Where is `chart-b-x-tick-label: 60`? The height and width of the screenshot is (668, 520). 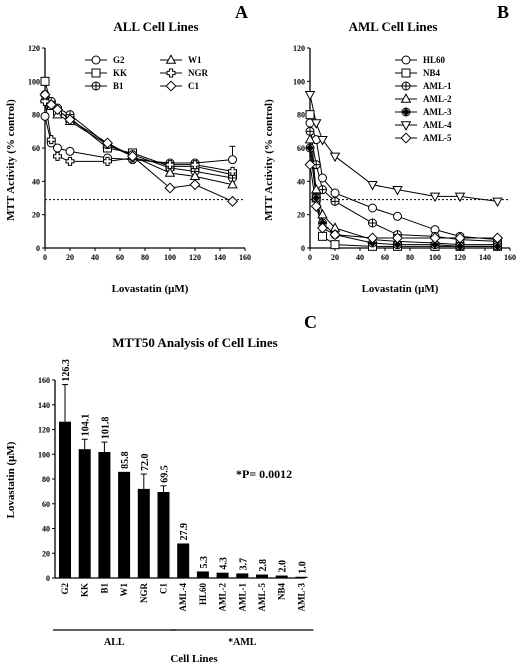
chart-b-x-tick-label: 60 is located at coordinates (385, 257).